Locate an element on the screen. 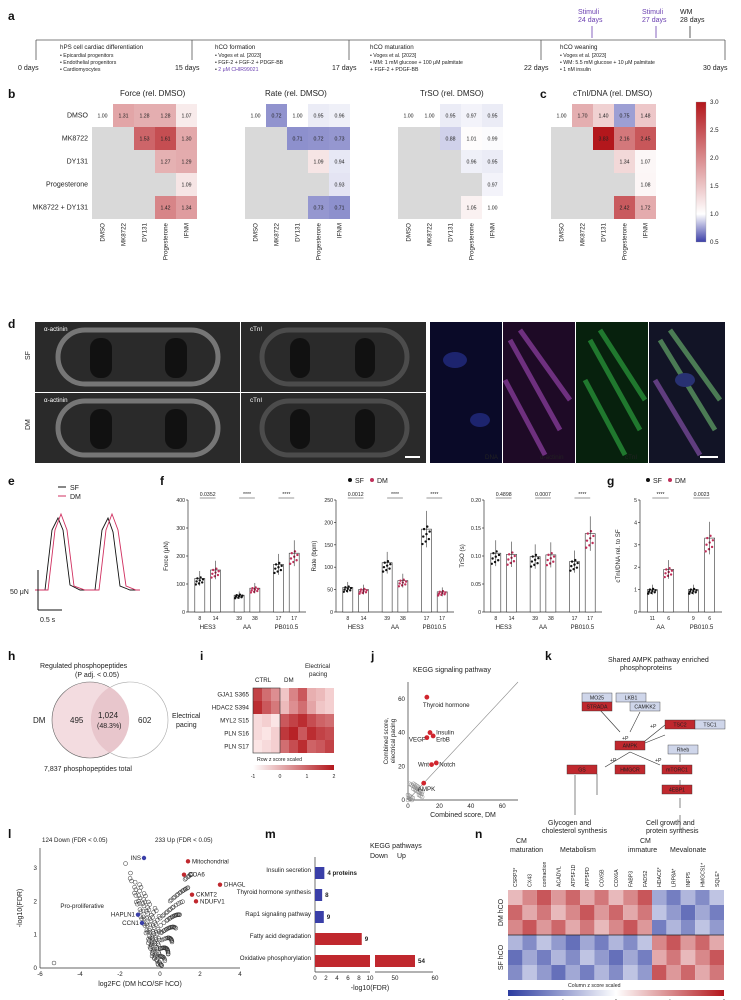  heatmap-value: 3.83 is located at coordinates (603, 140).